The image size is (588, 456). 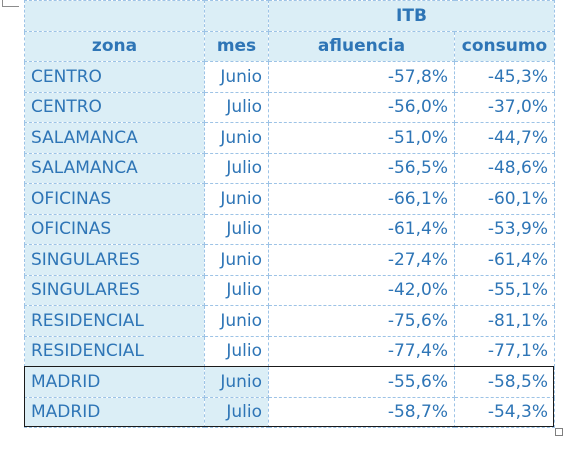 I want to click on table-row: SALAMANCA Julio -56,5% -48,6%, so click(x=289, y=168).